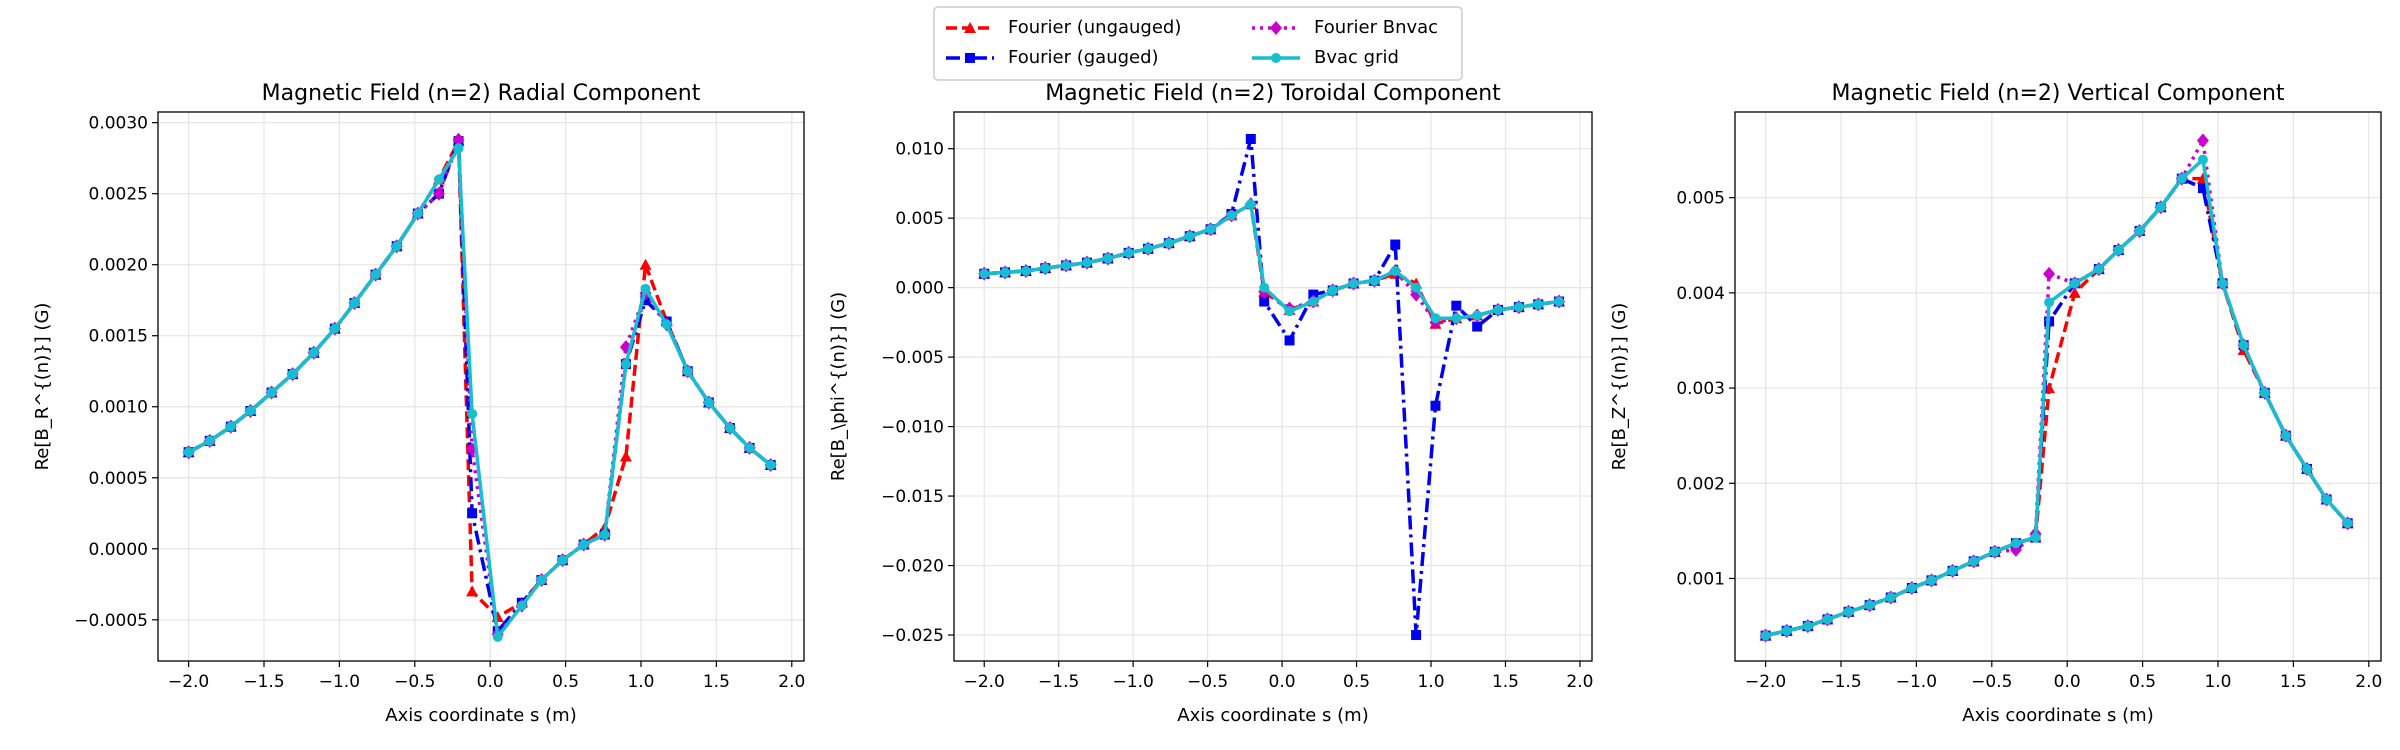 The width and height of the screenshot is (2400, 750). I want to click on chart-title: Magnetic Field (n=2) Radial Component, so click(481, 93).